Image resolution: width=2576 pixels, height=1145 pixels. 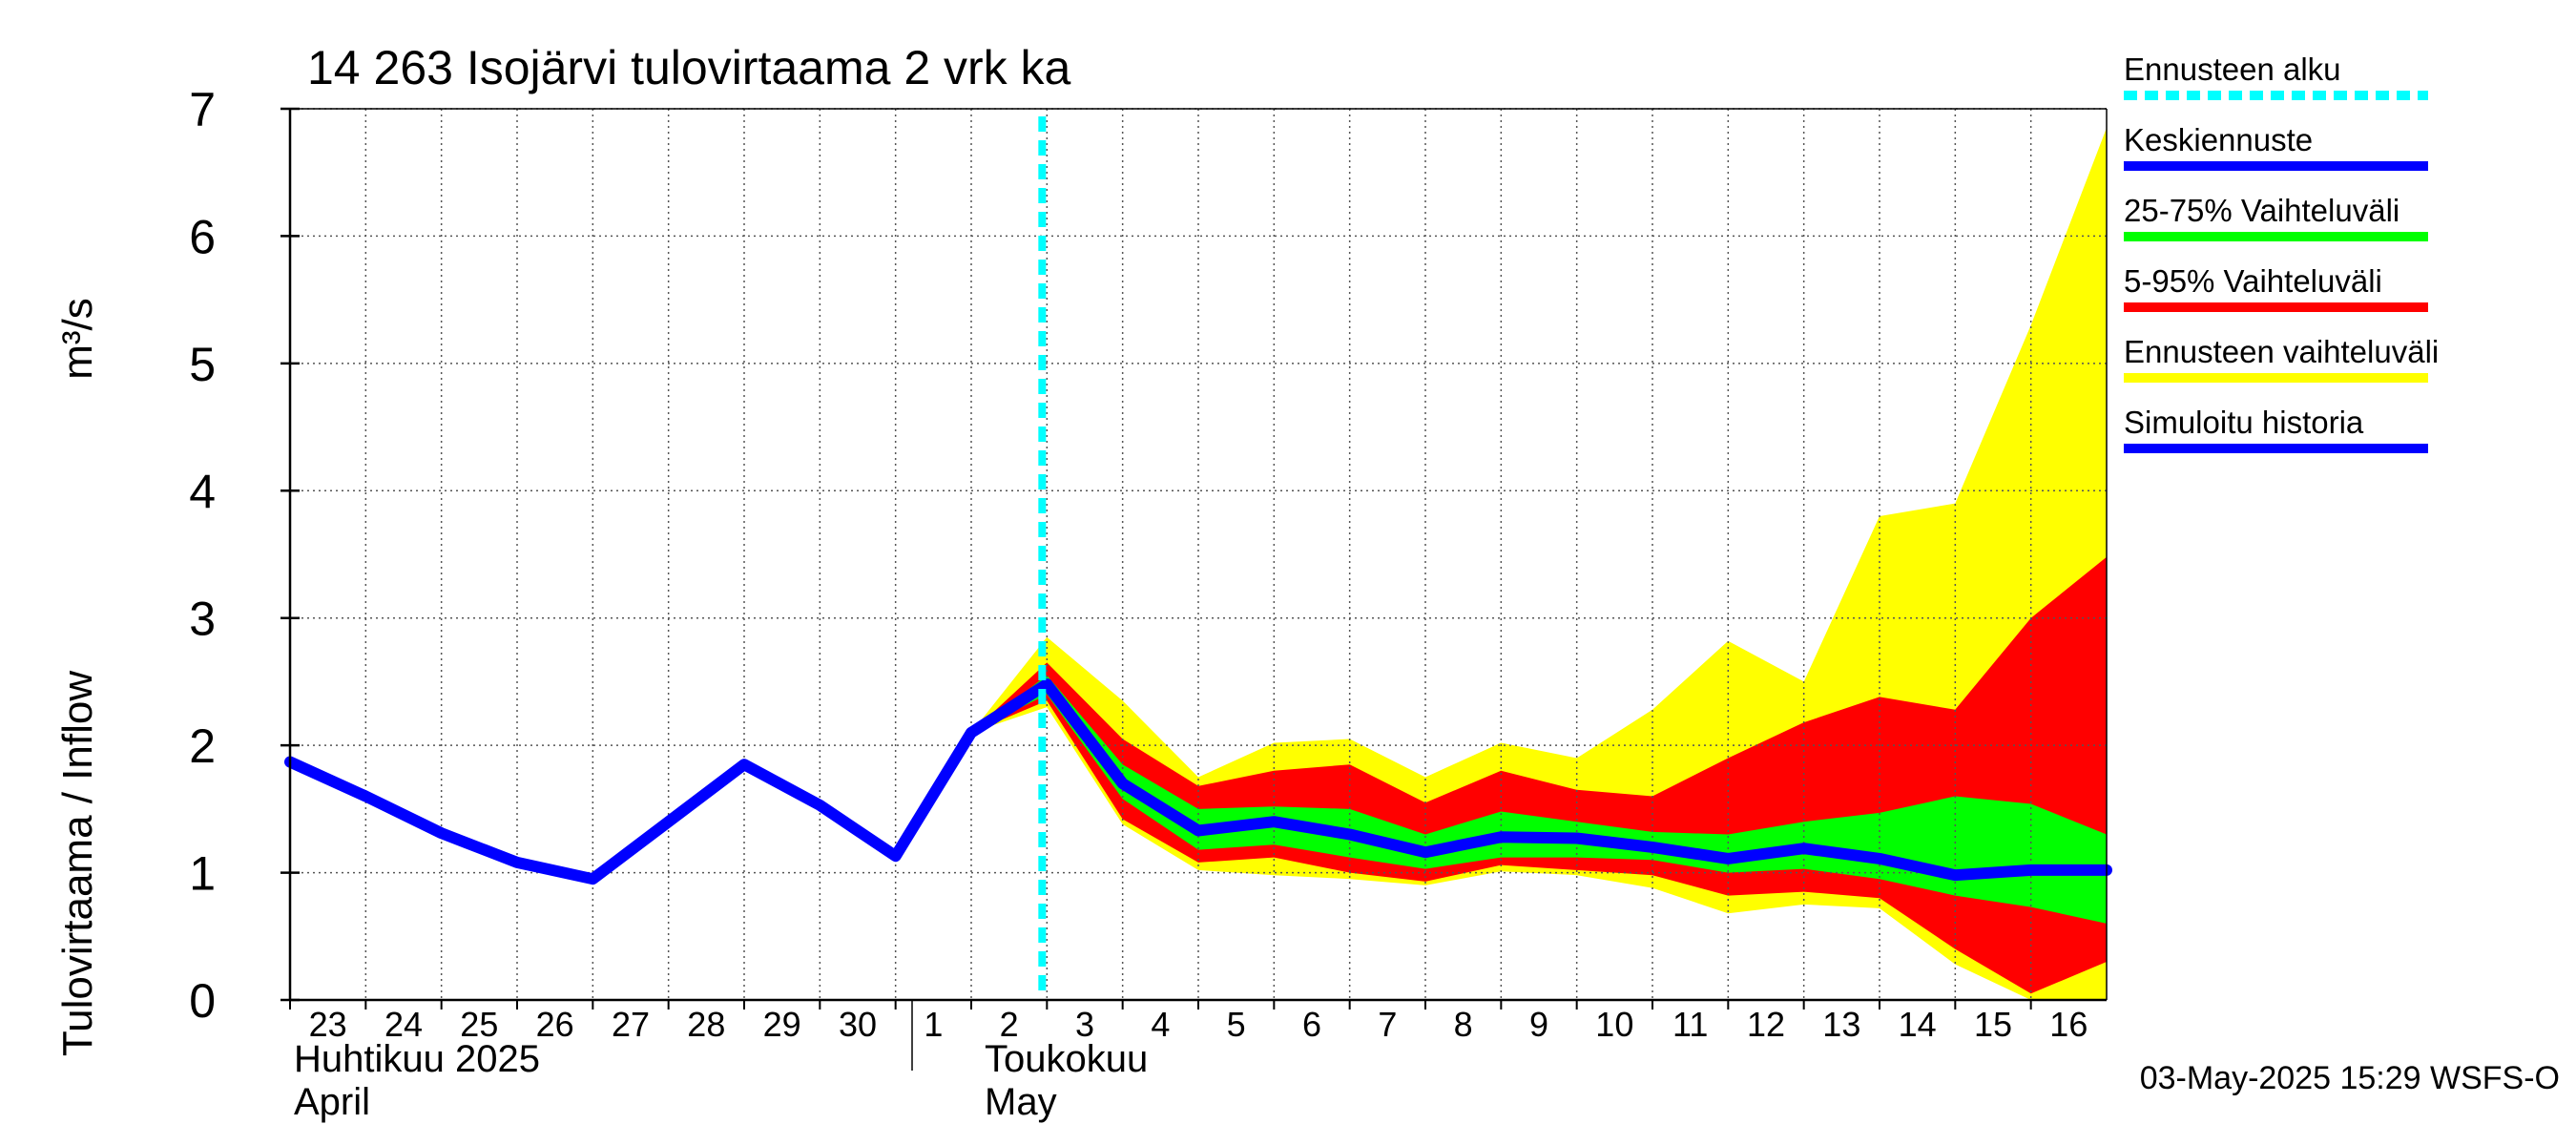 I want to click on x-tick-label: 16, so click(x=2068, y=1025).